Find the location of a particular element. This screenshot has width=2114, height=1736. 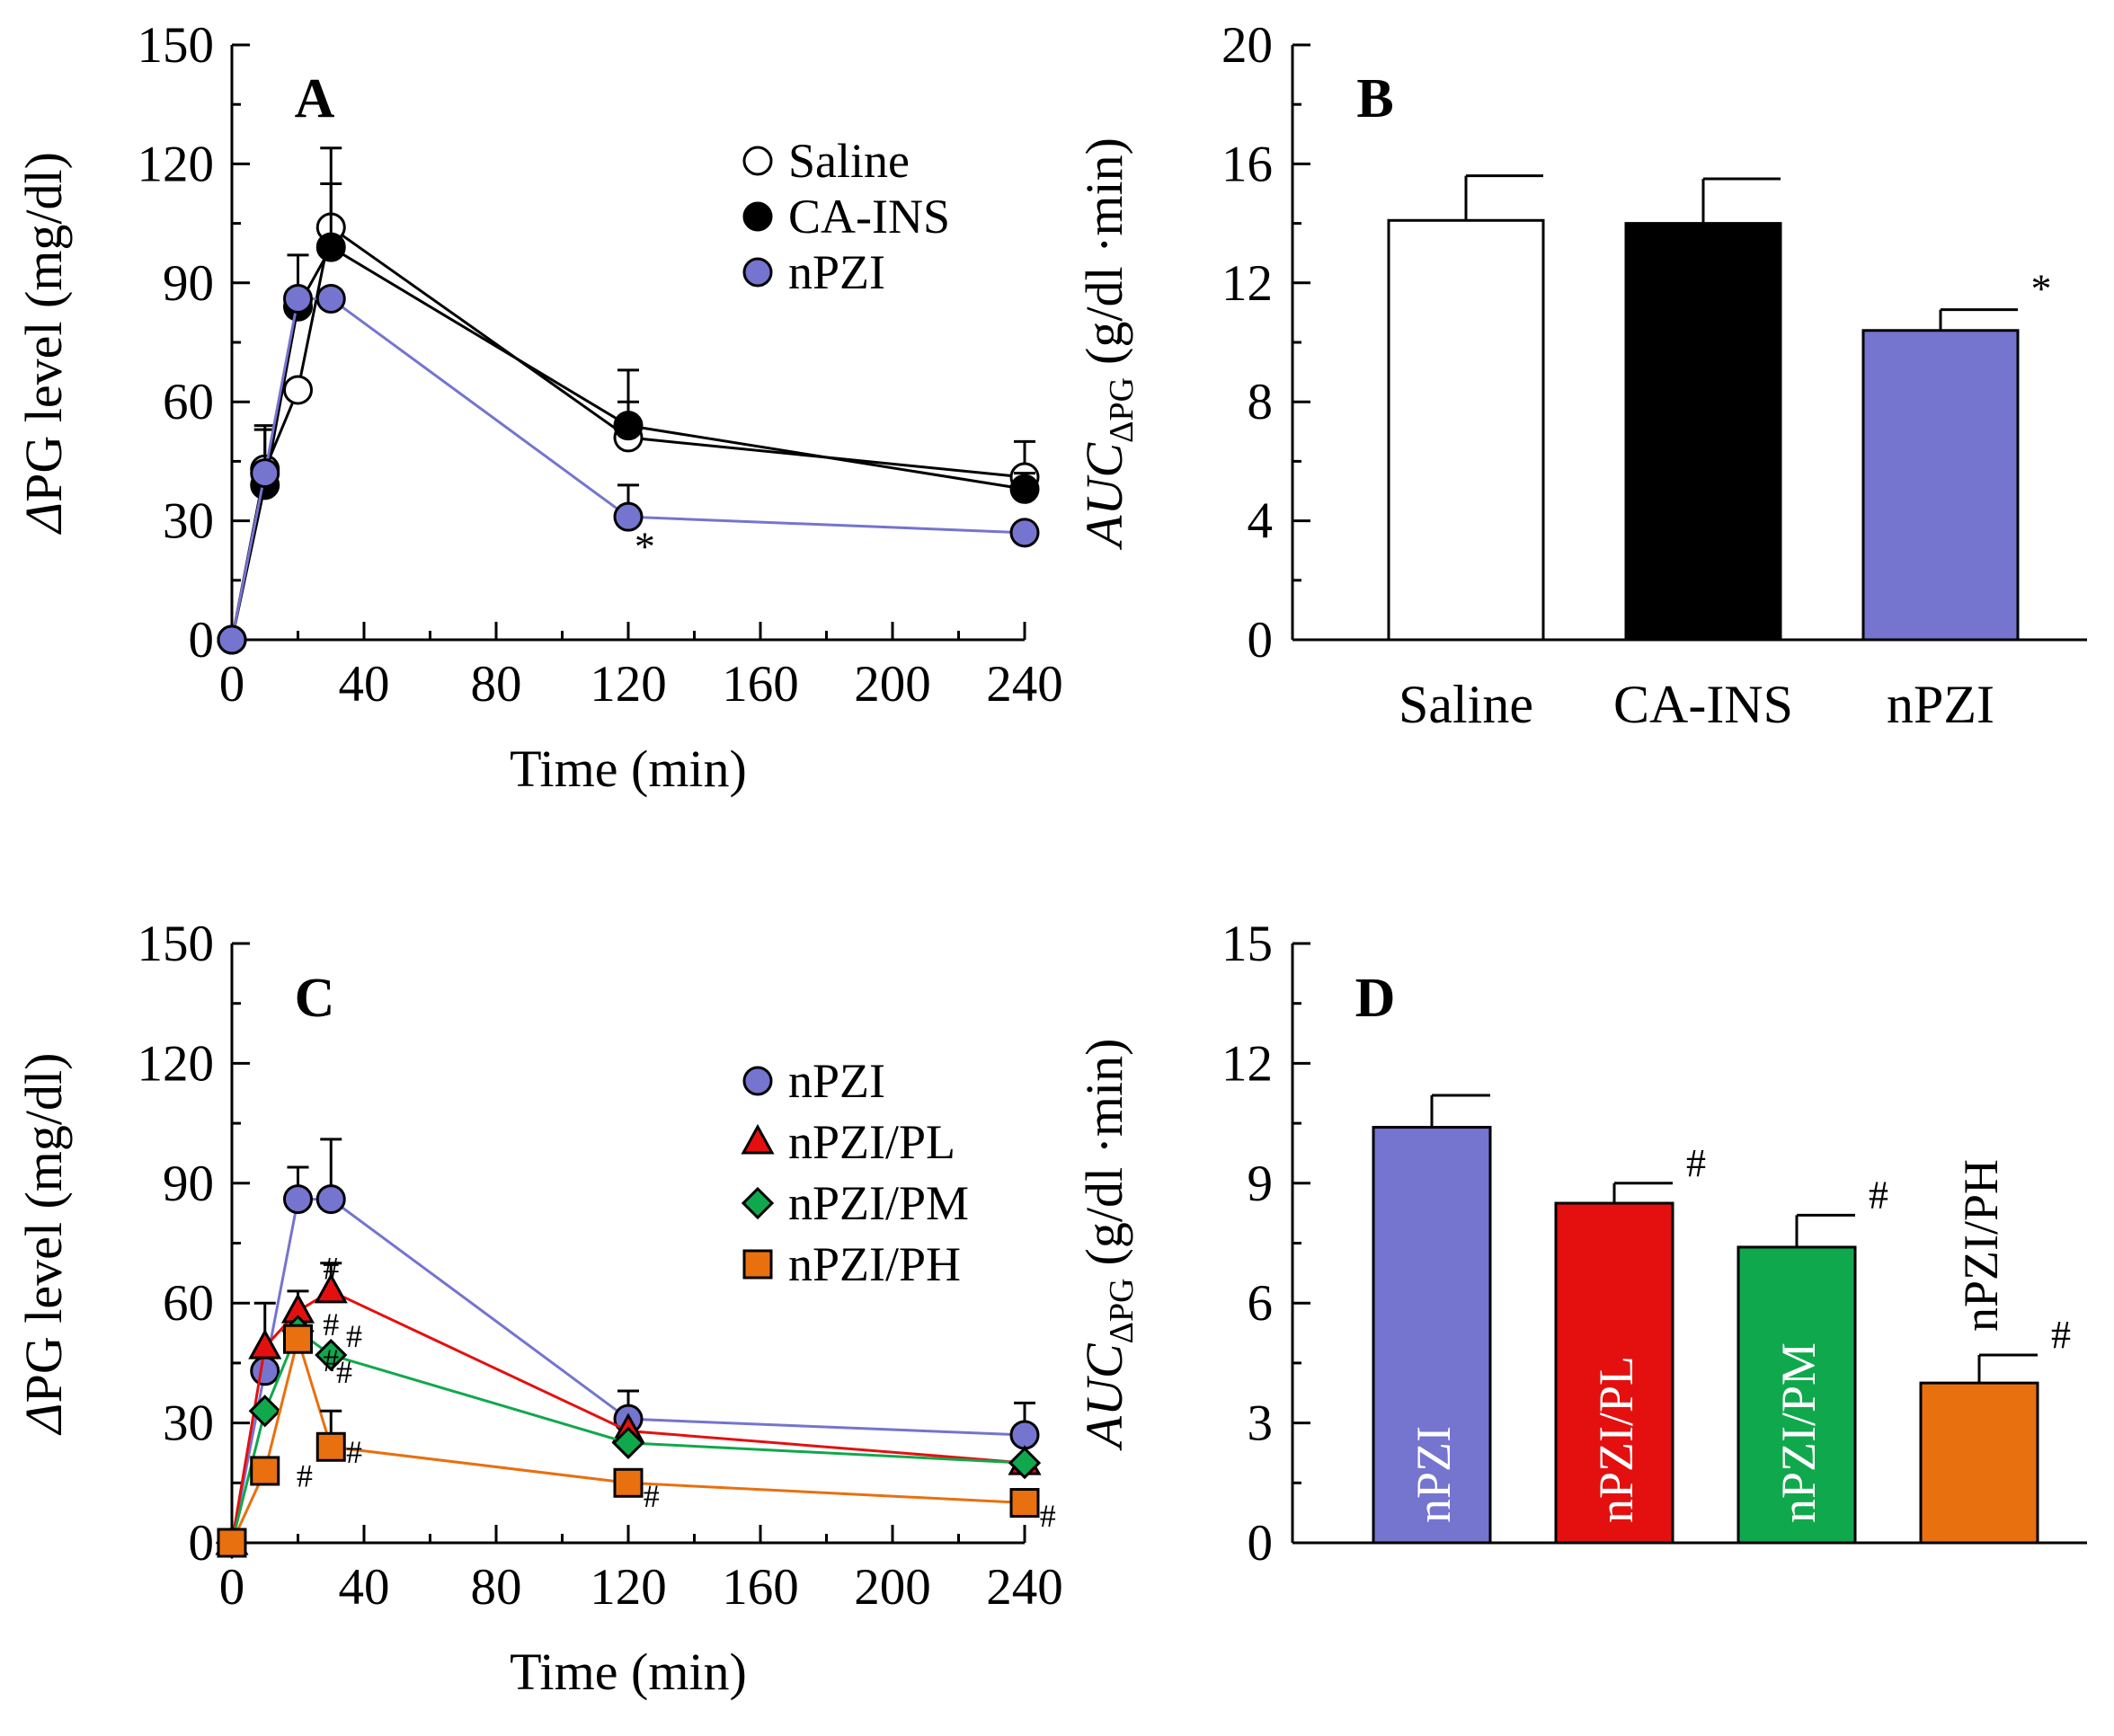

y-tick-label: 20 is located at coordinates (1247, 45).